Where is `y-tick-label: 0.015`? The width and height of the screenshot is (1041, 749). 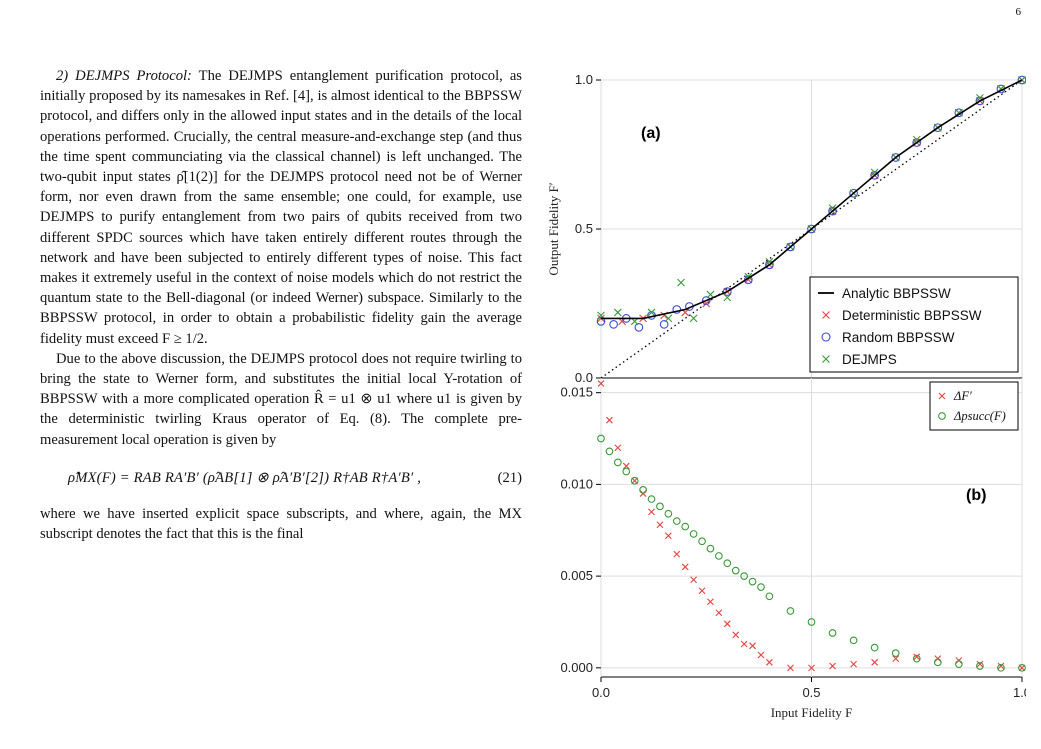
y-tick-label: 0.015 is located at coordinates (576, 392).